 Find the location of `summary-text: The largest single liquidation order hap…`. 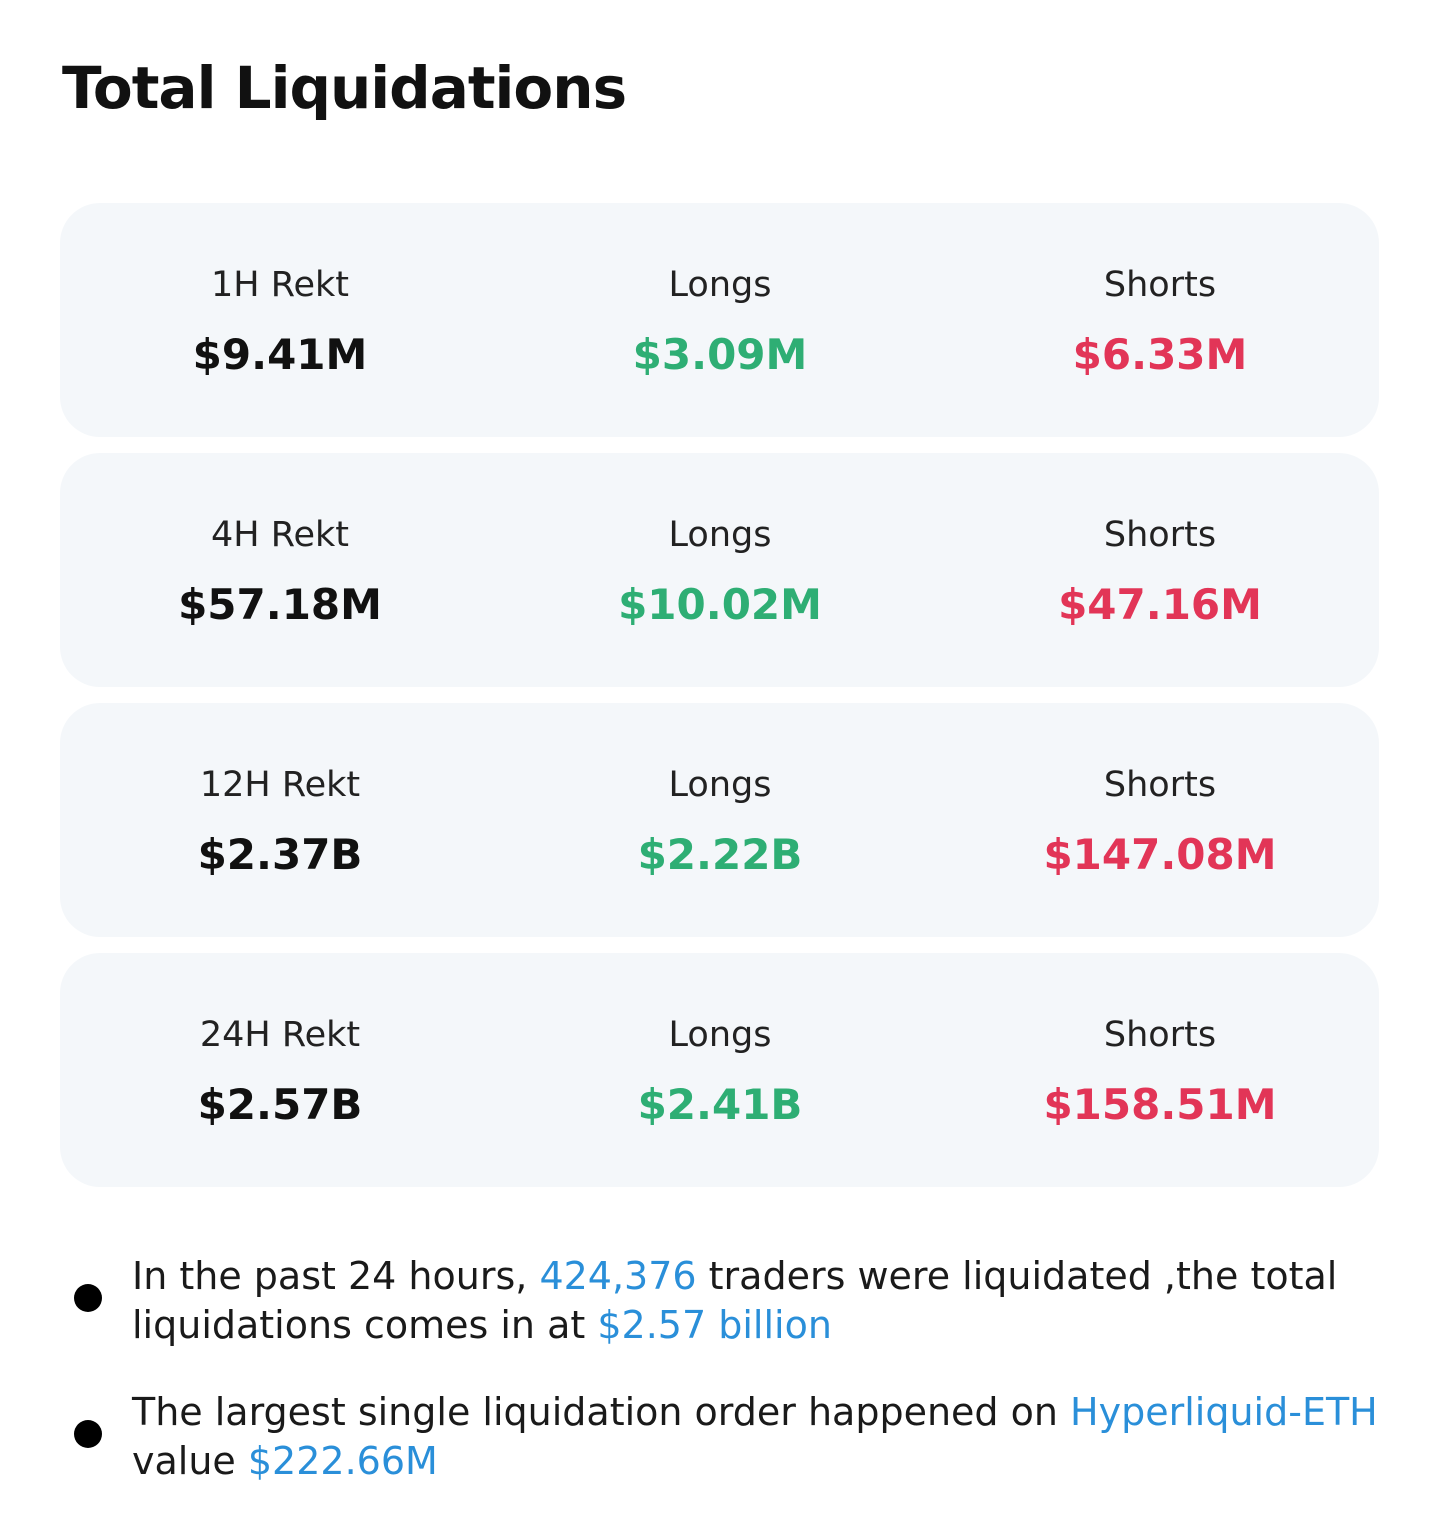

summary-text: The largest single liquidation order hap… is located at coordinates (762, 1437).